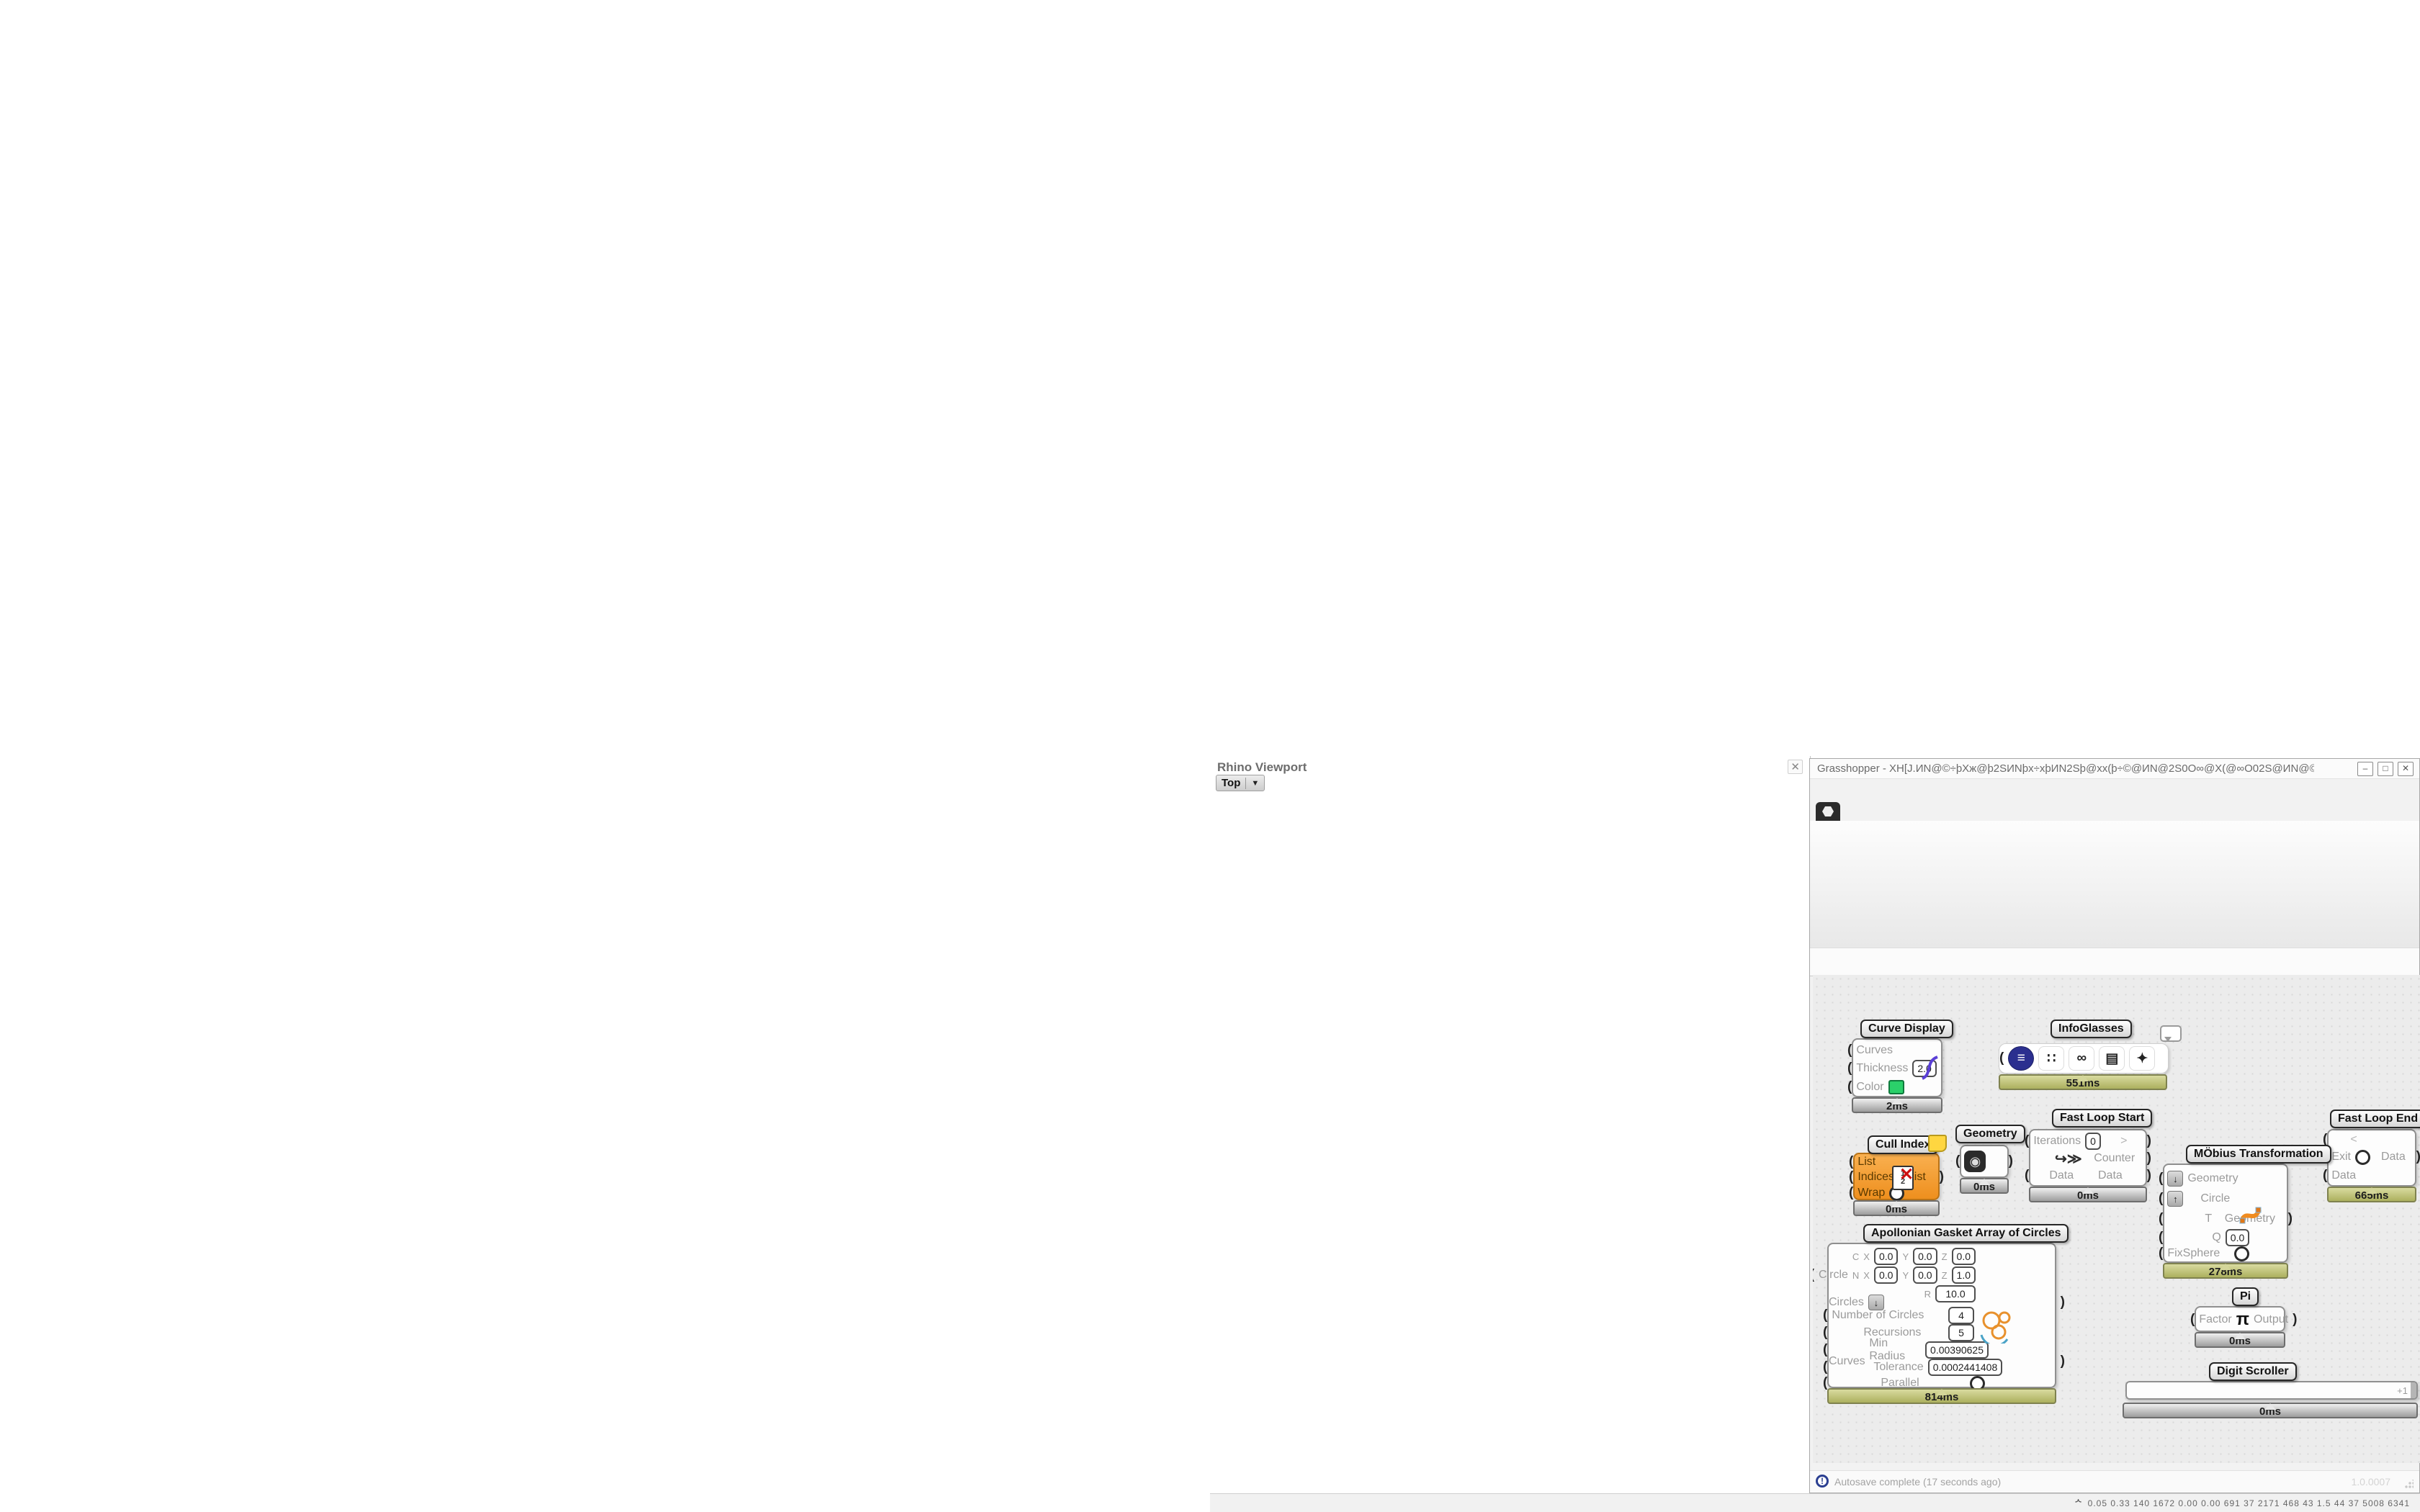 The width and height of the screenshot is (2420, 1512). Describe the element at coordinates (2385, 769) in the screenshot. I see `maximize-icon: □` at that location.